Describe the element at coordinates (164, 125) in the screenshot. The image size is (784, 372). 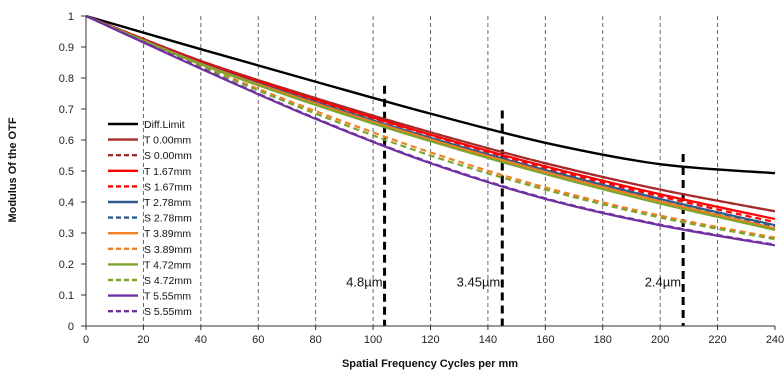
I see `legend-label: Diff.Limit` at that location.